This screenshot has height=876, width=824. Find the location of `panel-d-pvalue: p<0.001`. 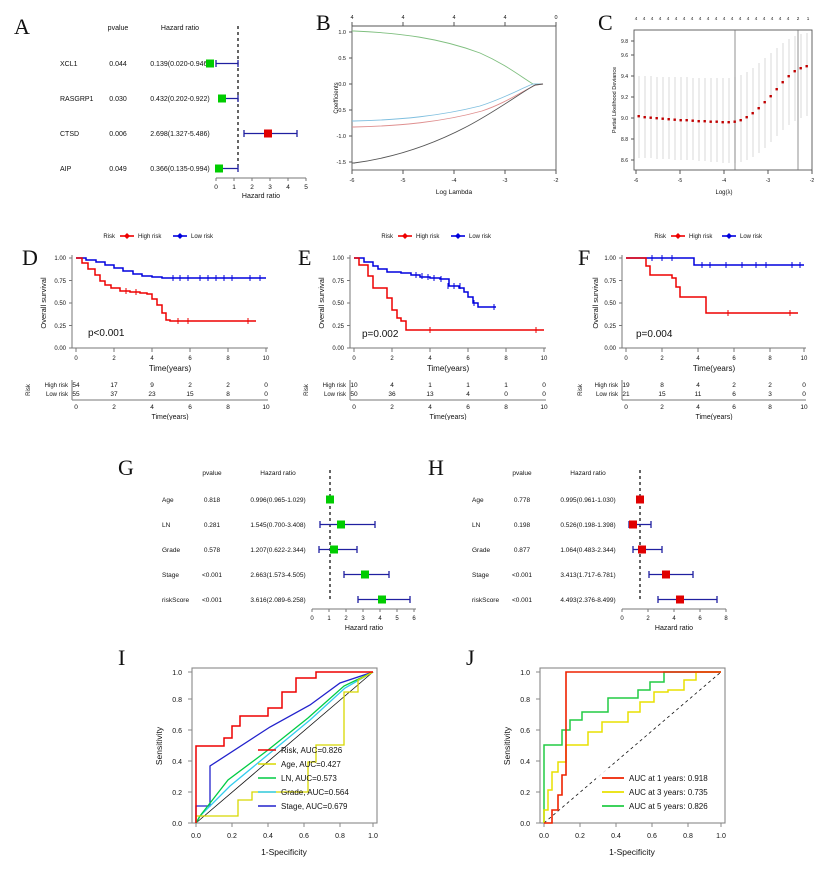

panel-d-pvalue: p<0.001 is located at coordinates (106, 333).